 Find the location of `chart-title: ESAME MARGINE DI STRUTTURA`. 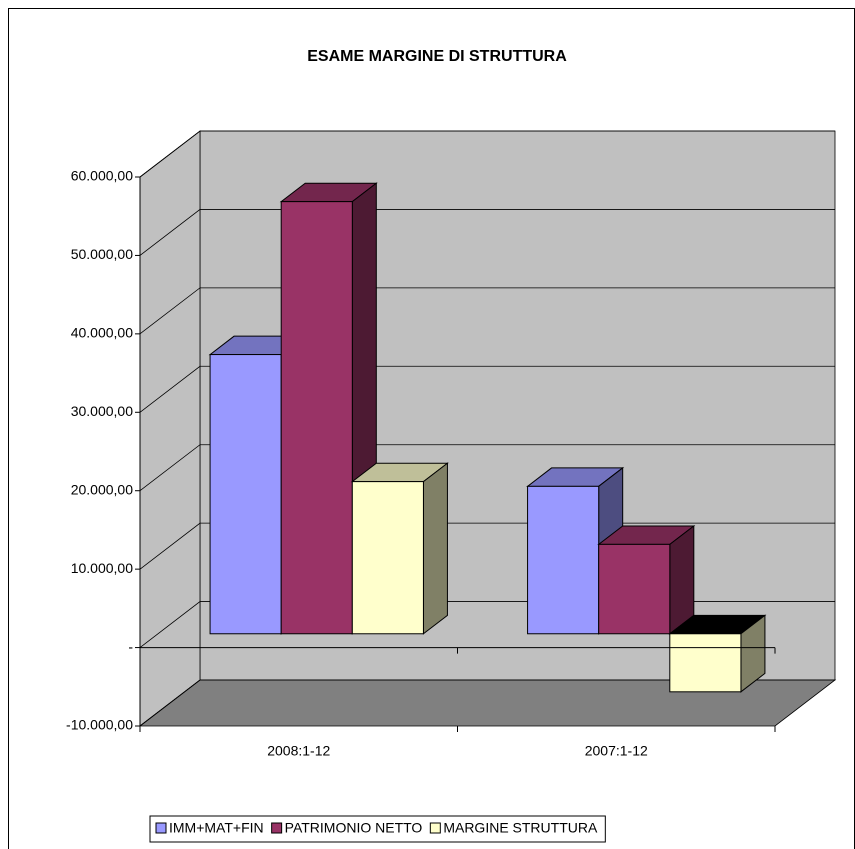

chart-title: ESAME MARGINE DI STRUTTURA is located at coordinates (437, 56).